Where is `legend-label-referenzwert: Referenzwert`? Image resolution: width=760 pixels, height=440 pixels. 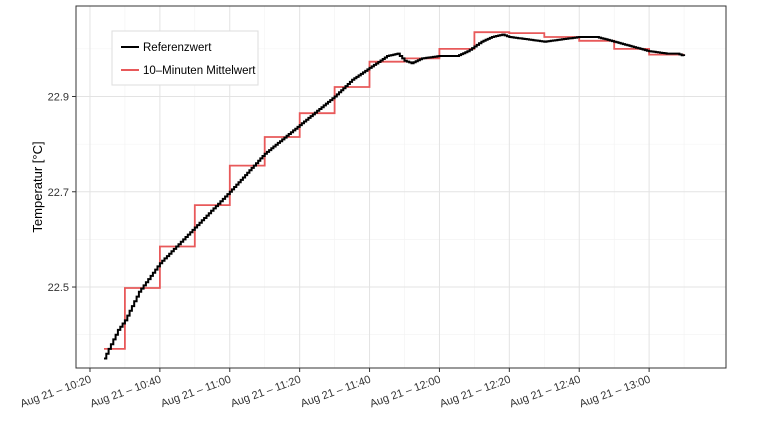
legend-label-referenzwert: Referenzwert is located at coordinates (177, 48).